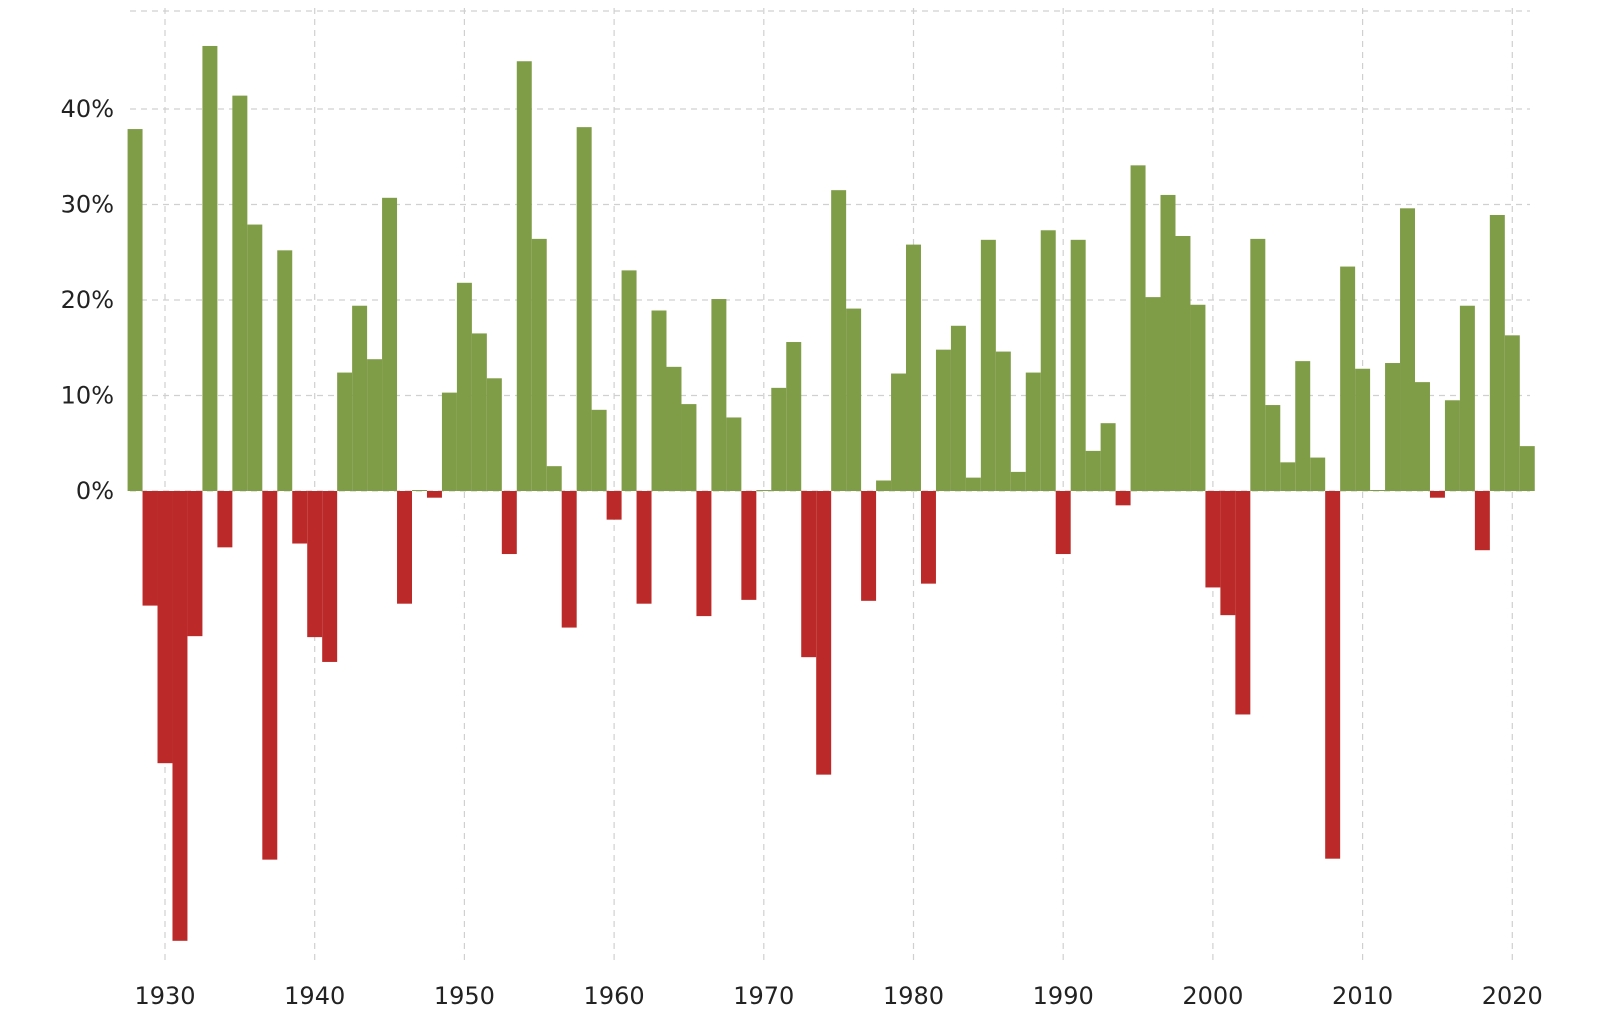 The image size is (1600, 1009). Describe the element at coordinates (210, 268) in the screenshot. I see `bar-1933` at that location.